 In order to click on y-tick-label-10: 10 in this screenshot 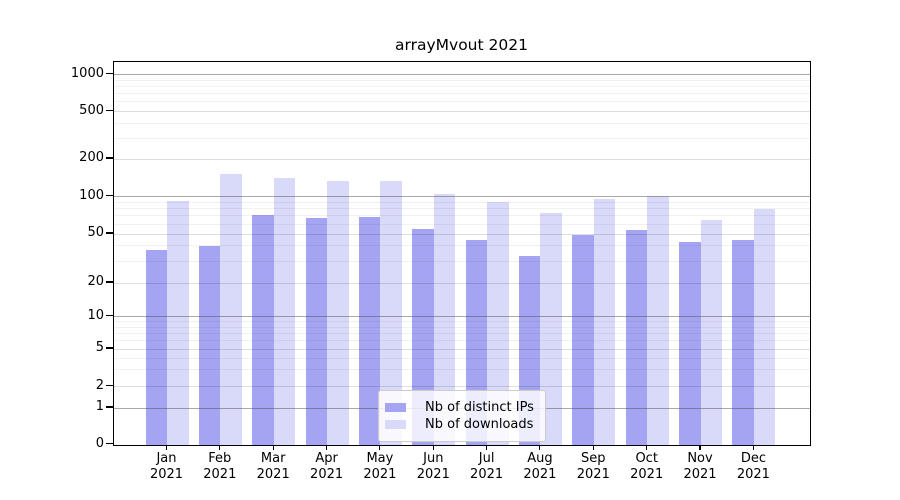, I will do `click(95, 315)`.